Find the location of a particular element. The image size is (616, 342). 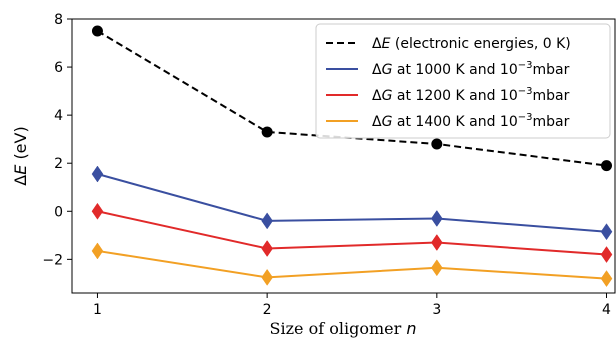

legend-entry: ΔG at 1200 K and 10−3mbar is located at coordinates (448, 95).